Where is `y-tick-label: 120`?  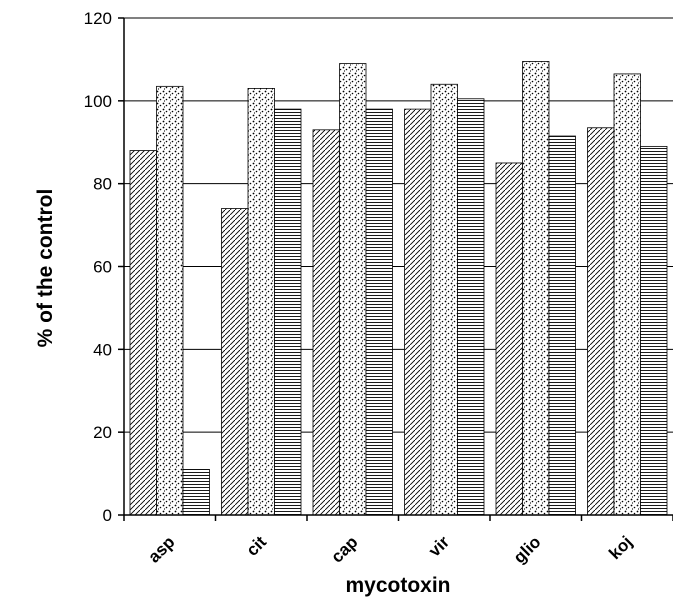 y-tick-label: 120 is located at coordinates (98, 18).